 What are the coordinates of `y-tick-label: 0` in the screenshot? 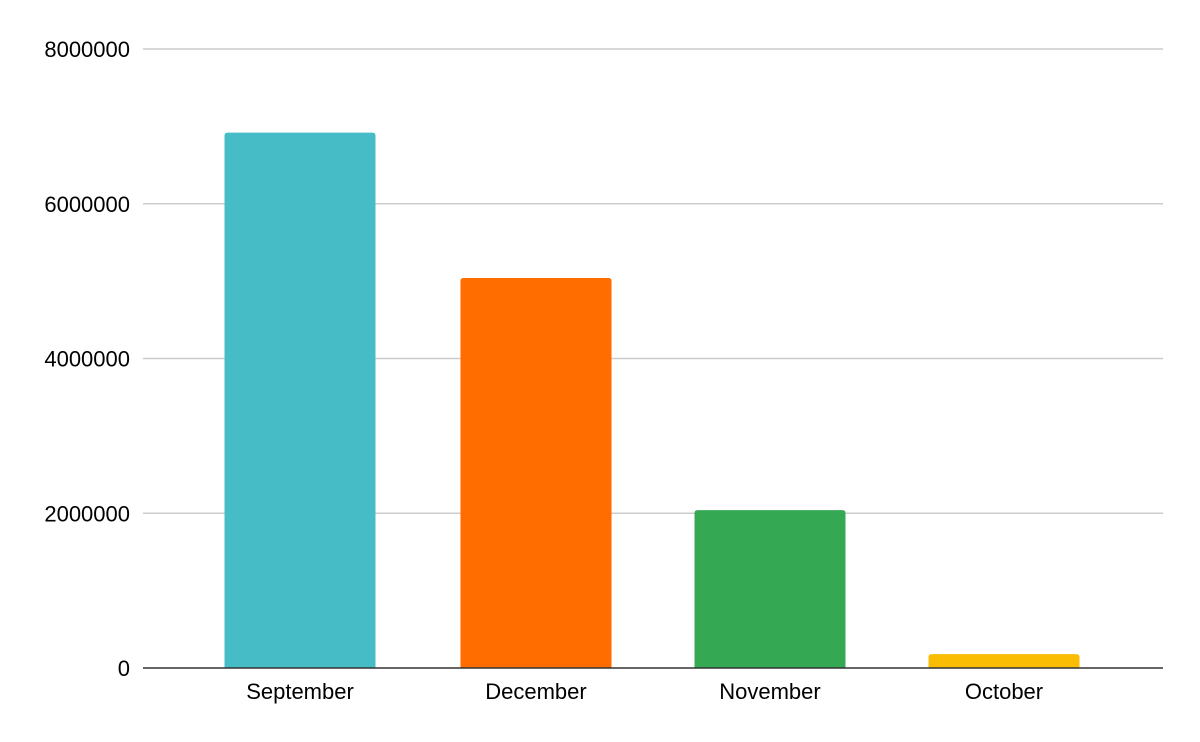 It's located at (124, 668).